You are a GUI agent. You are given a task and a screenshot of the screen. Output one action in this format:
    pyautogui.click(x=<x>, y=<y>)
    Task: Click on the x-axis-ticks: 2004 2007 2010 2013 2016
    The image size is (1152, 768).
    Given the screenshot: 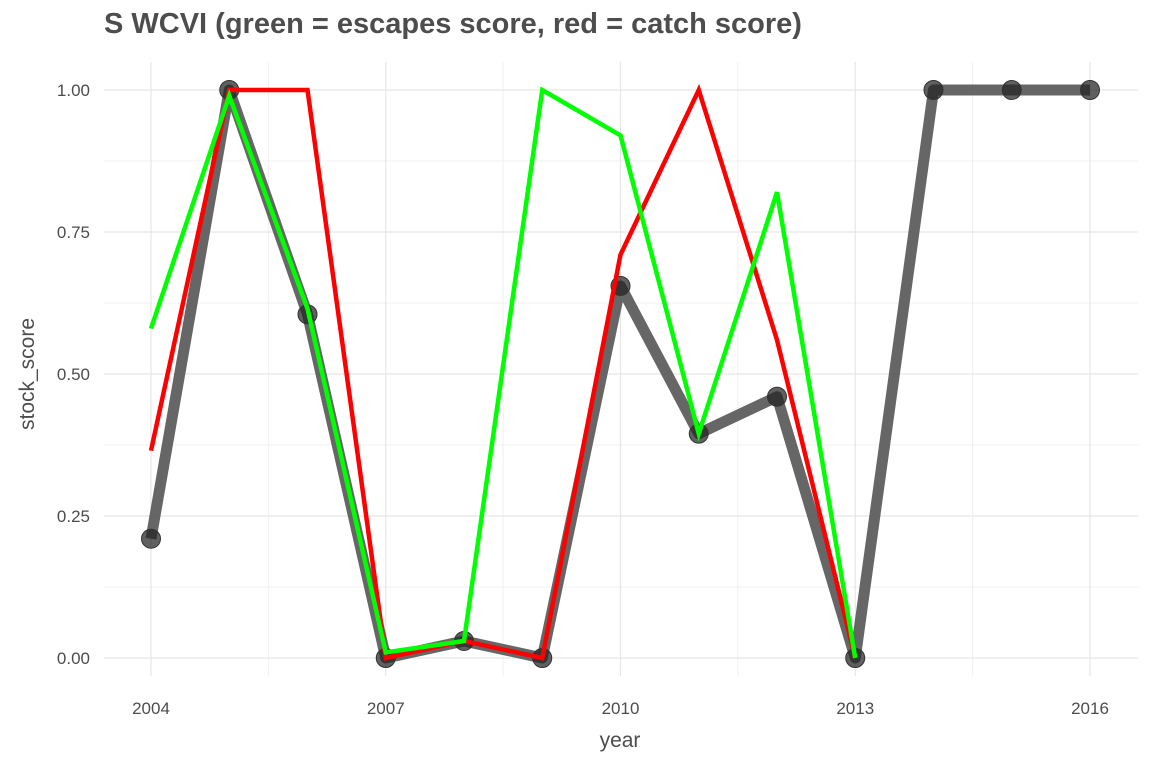 What is the action you would take?
    pyautogui.click(x=620, y=708)
    